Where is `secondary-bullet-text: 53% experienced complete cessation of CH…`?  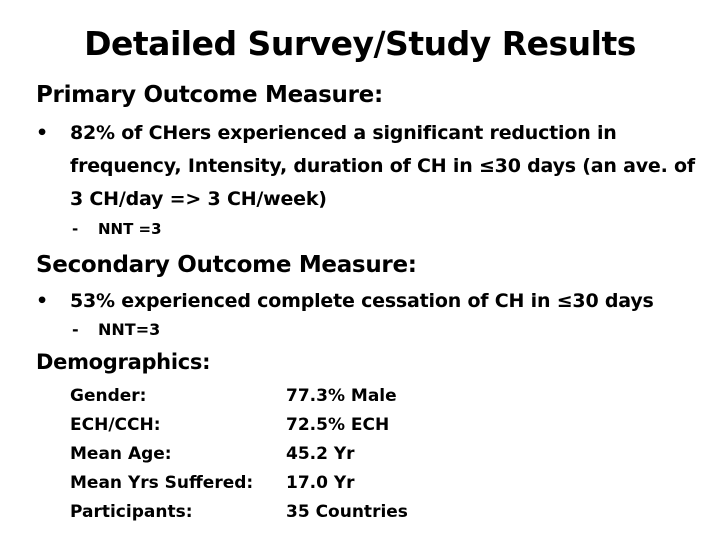 secondary-bullet-text: 53% experienced complete cessation of CH… is located at coordinates (362, 301).